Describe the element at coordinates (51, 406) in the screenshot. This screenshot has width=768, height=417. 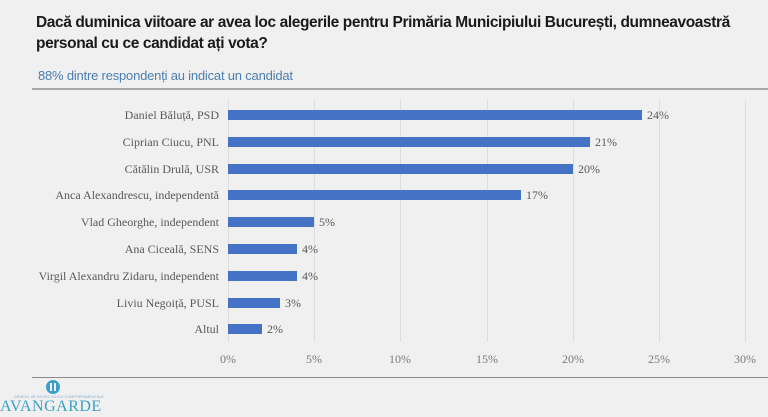
I see `logo-wordmark: AVANGARDE` at that location.